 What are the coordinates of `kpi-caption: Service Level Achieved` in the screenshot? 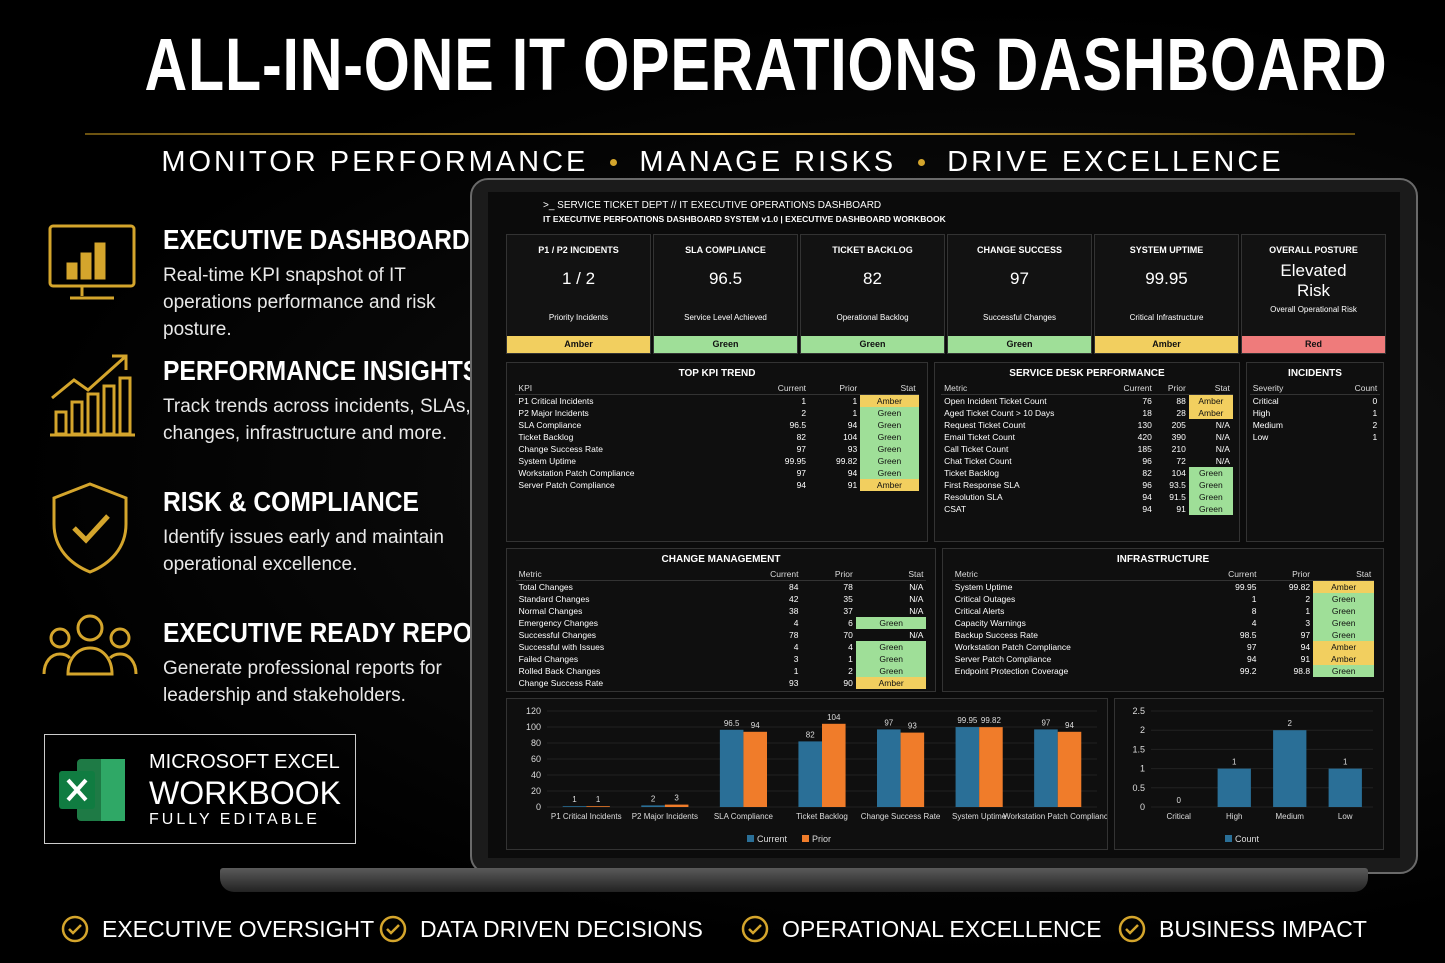 It's located at (725, 317).